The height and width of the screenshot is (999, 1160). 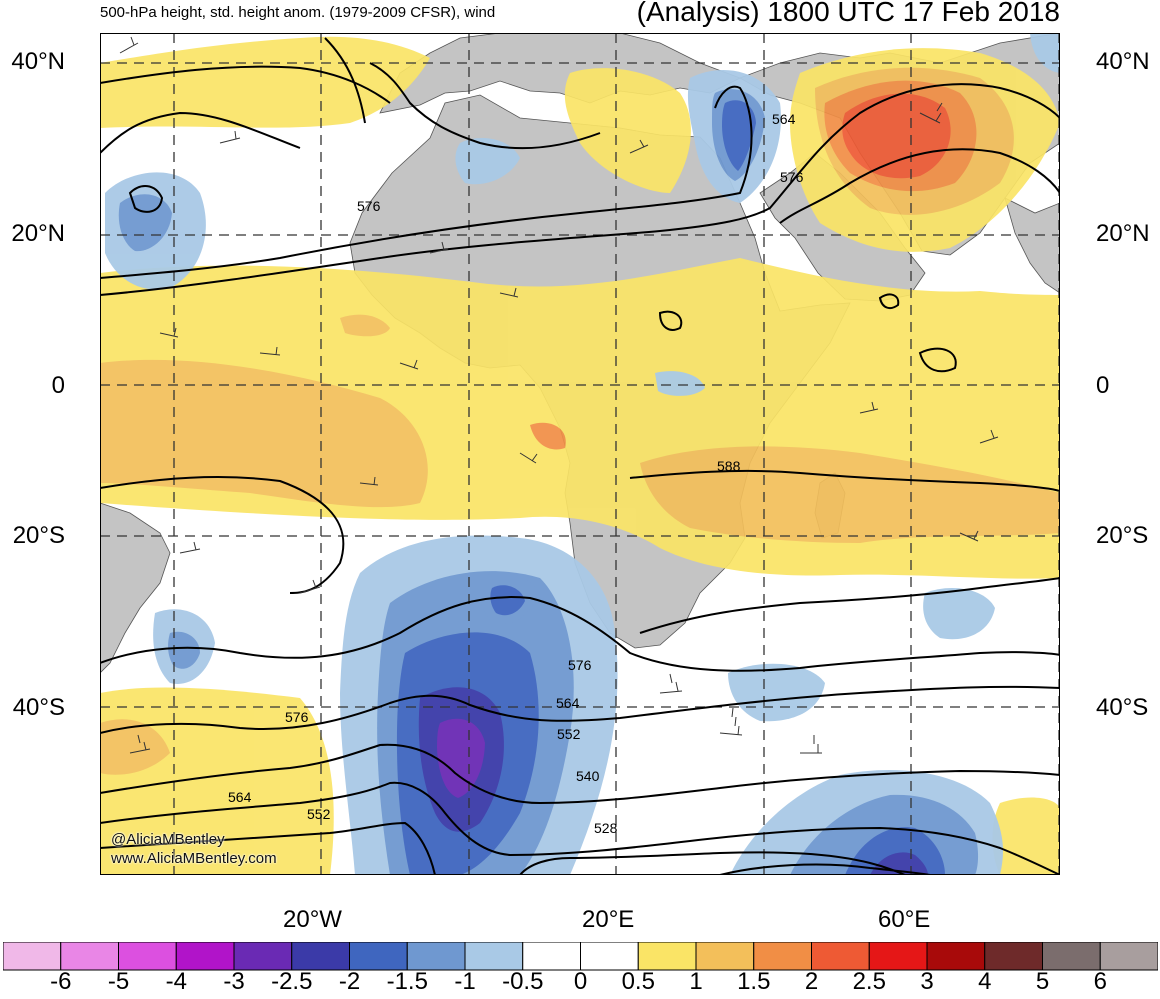 I want to click on lat-label-eq-left: 0, so click(x=58, y=385).